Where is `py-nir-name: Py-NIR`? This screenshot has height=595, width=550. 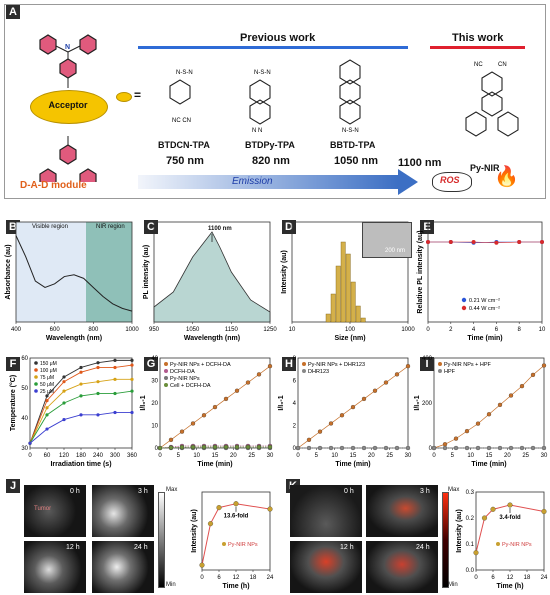
py-nir-name: Py-NIR is located at coordinates (485, 168).